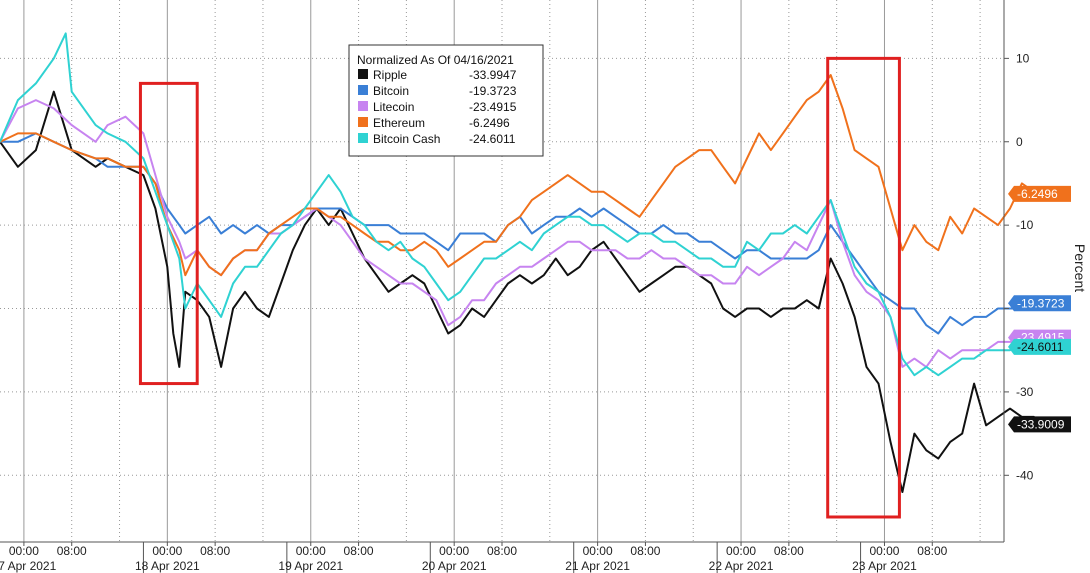 The height and width of the screenshot is (573, 1090). Describe the element at coordinates (310, 566) in the screenshot. I see `x-date-label: 19 Apr 2021` at that location.